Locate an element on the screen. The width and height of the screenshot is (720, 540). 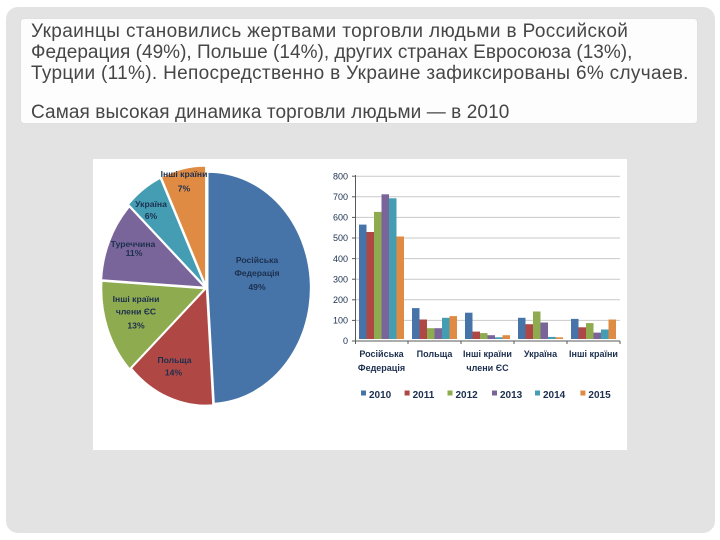
svg-text: 7% is located at coordinates (184, 189).